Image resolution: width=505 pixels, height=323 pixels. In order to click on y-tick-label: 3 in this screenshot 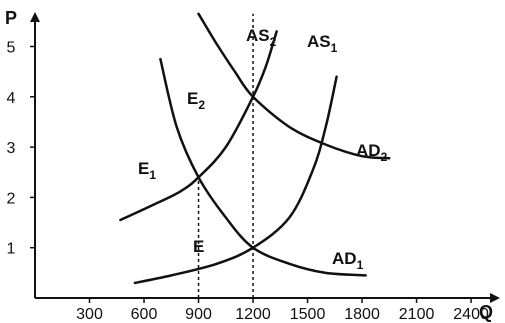, I will do `click(11, 148)`.